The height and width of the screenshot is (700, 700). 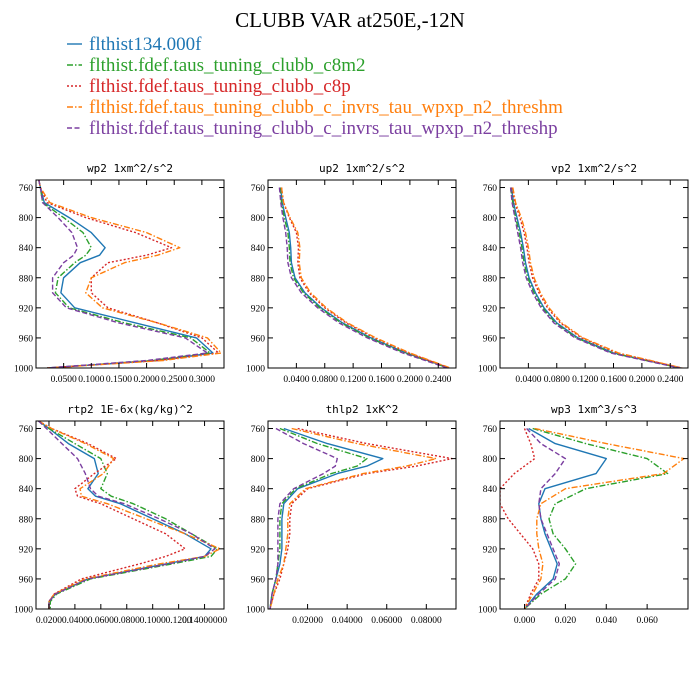 What do you see at coordinates (204, 621) in the screenshot?
I see `x-tick-label: 0.14000000` at bounding box center [204, 621].